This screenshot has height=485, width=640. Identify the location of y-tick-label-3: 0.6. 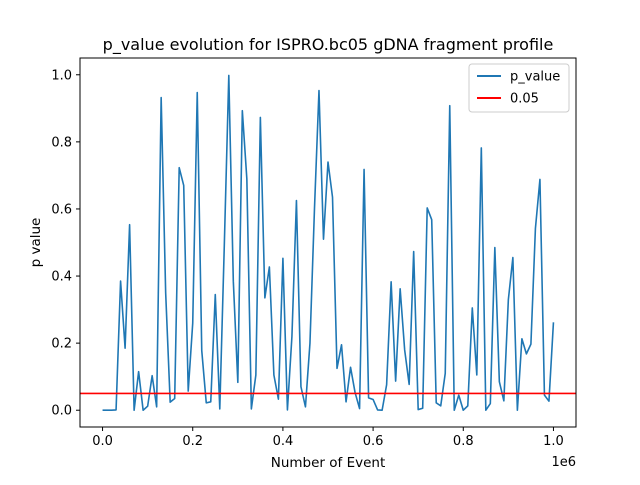
(61, 209).